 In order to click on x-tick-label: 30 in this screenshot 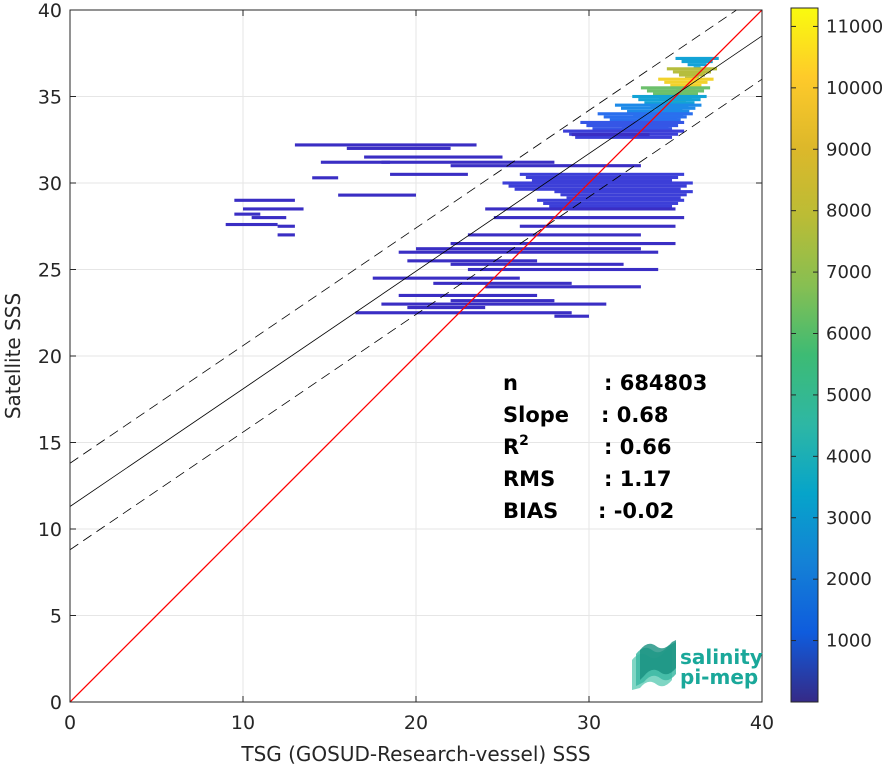, I will do `click(589, 723)`.